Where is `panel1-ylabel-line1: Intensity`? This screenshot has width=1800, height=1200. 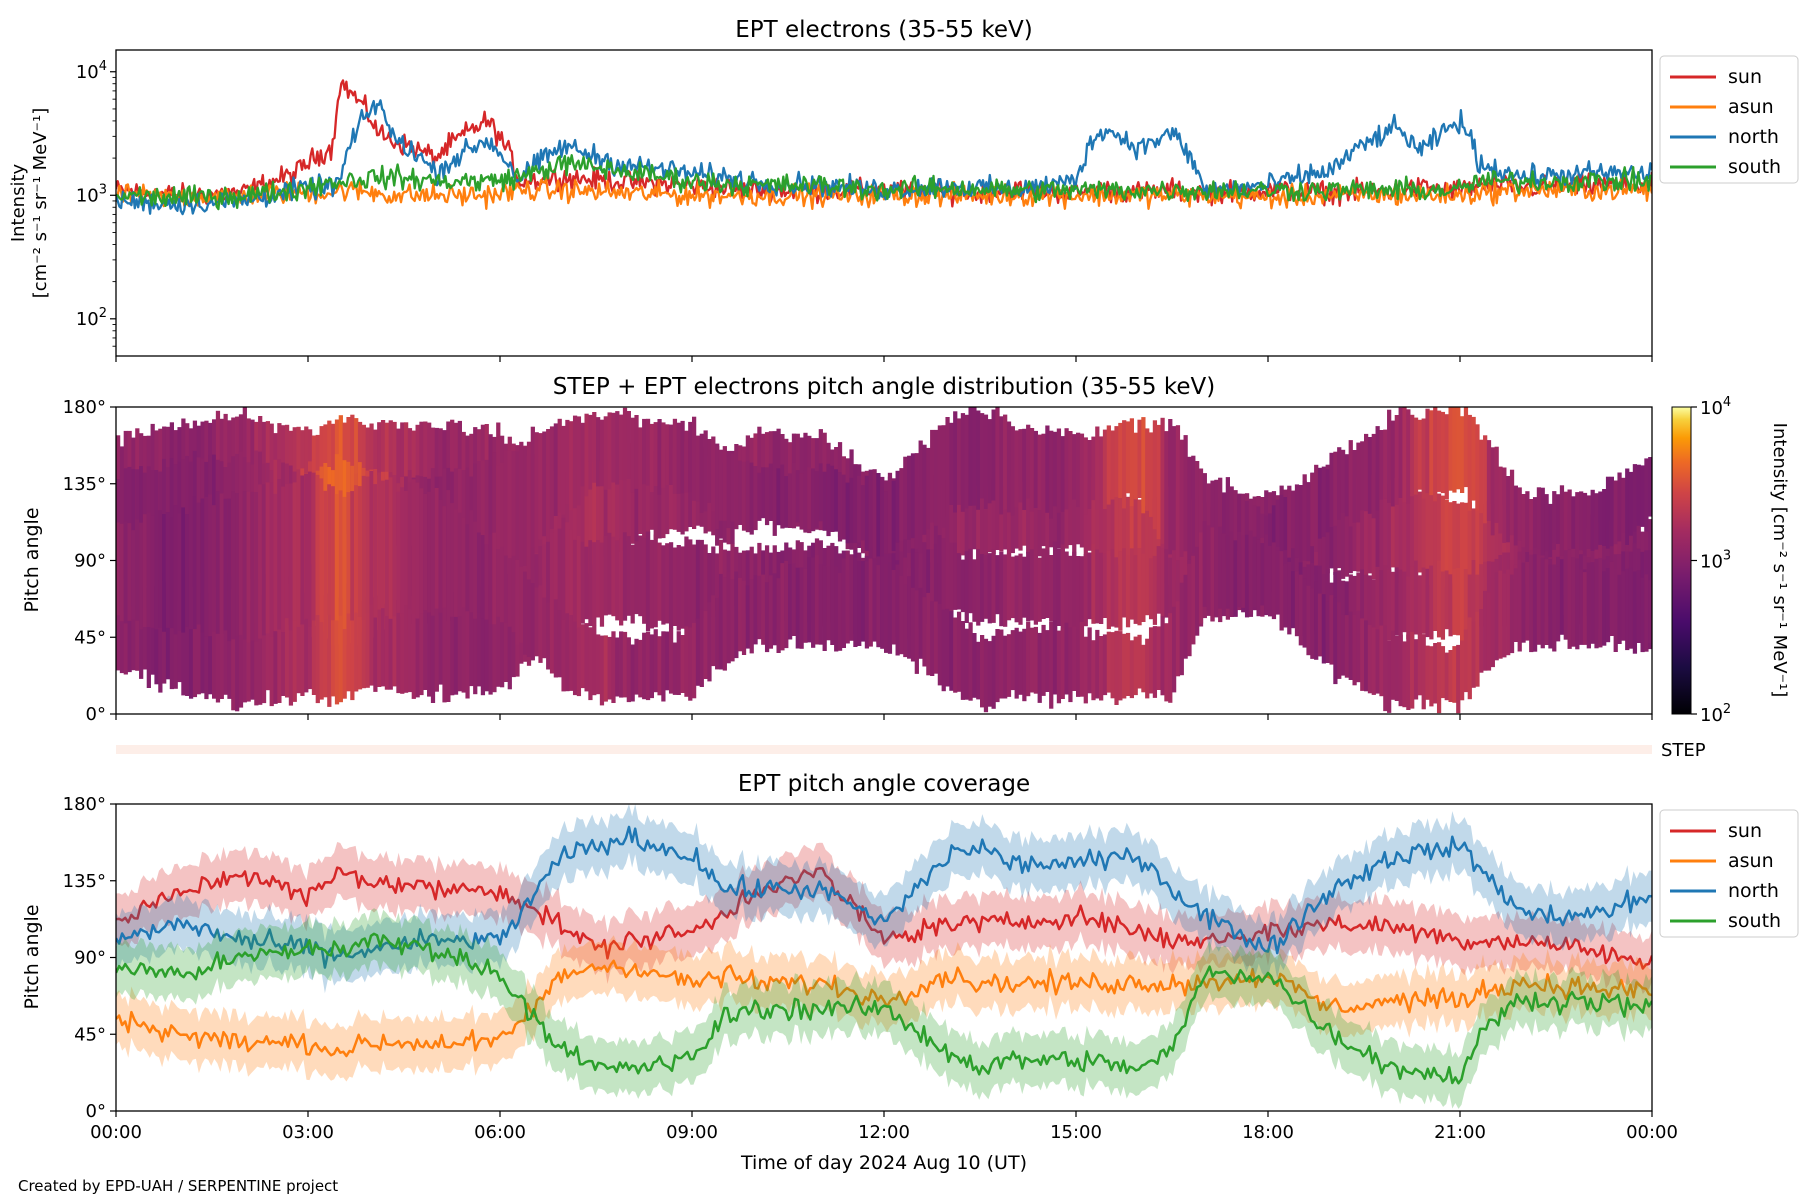
panel1-ylabel-line1: Intensity is located at coordinates (18, 202).